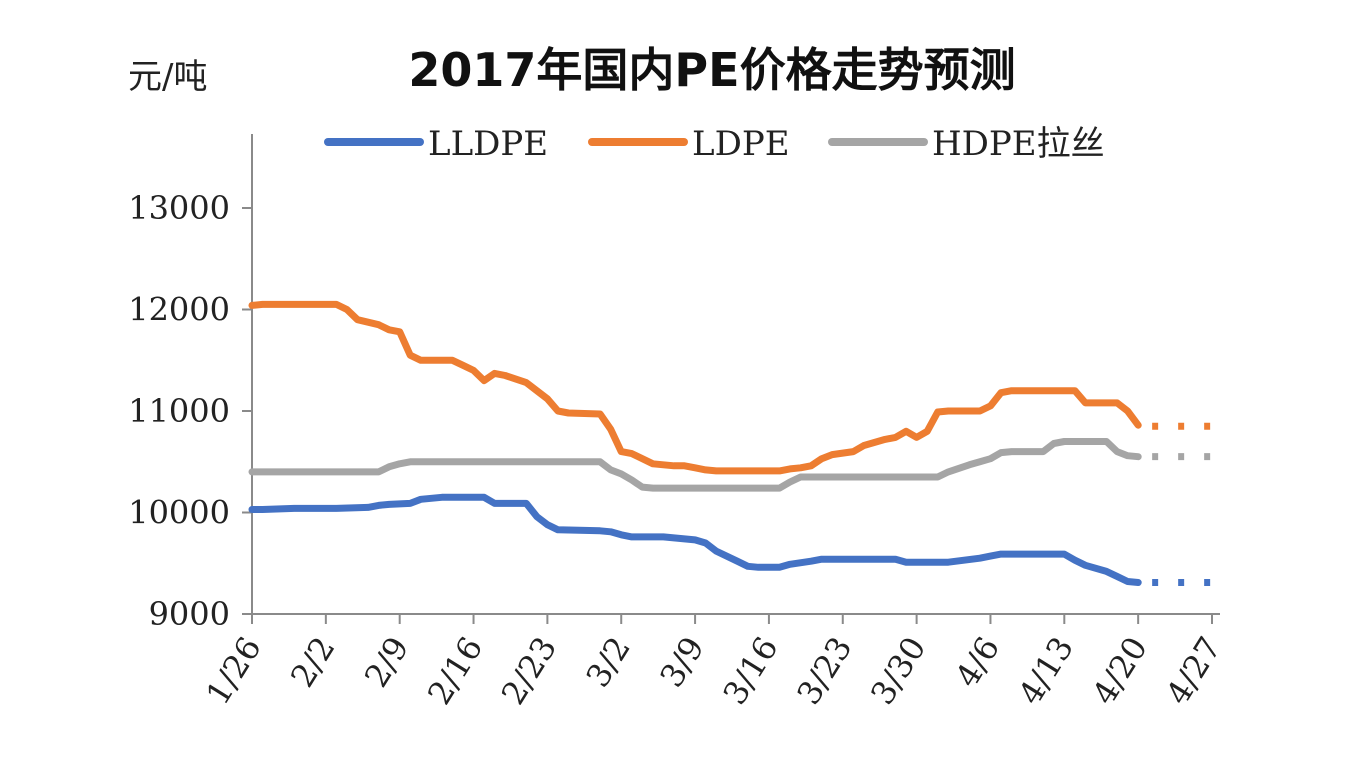 The width and height of the screenshot is (1356, 763). I want to click on y-tick-label: 11000, so click(179, 411).